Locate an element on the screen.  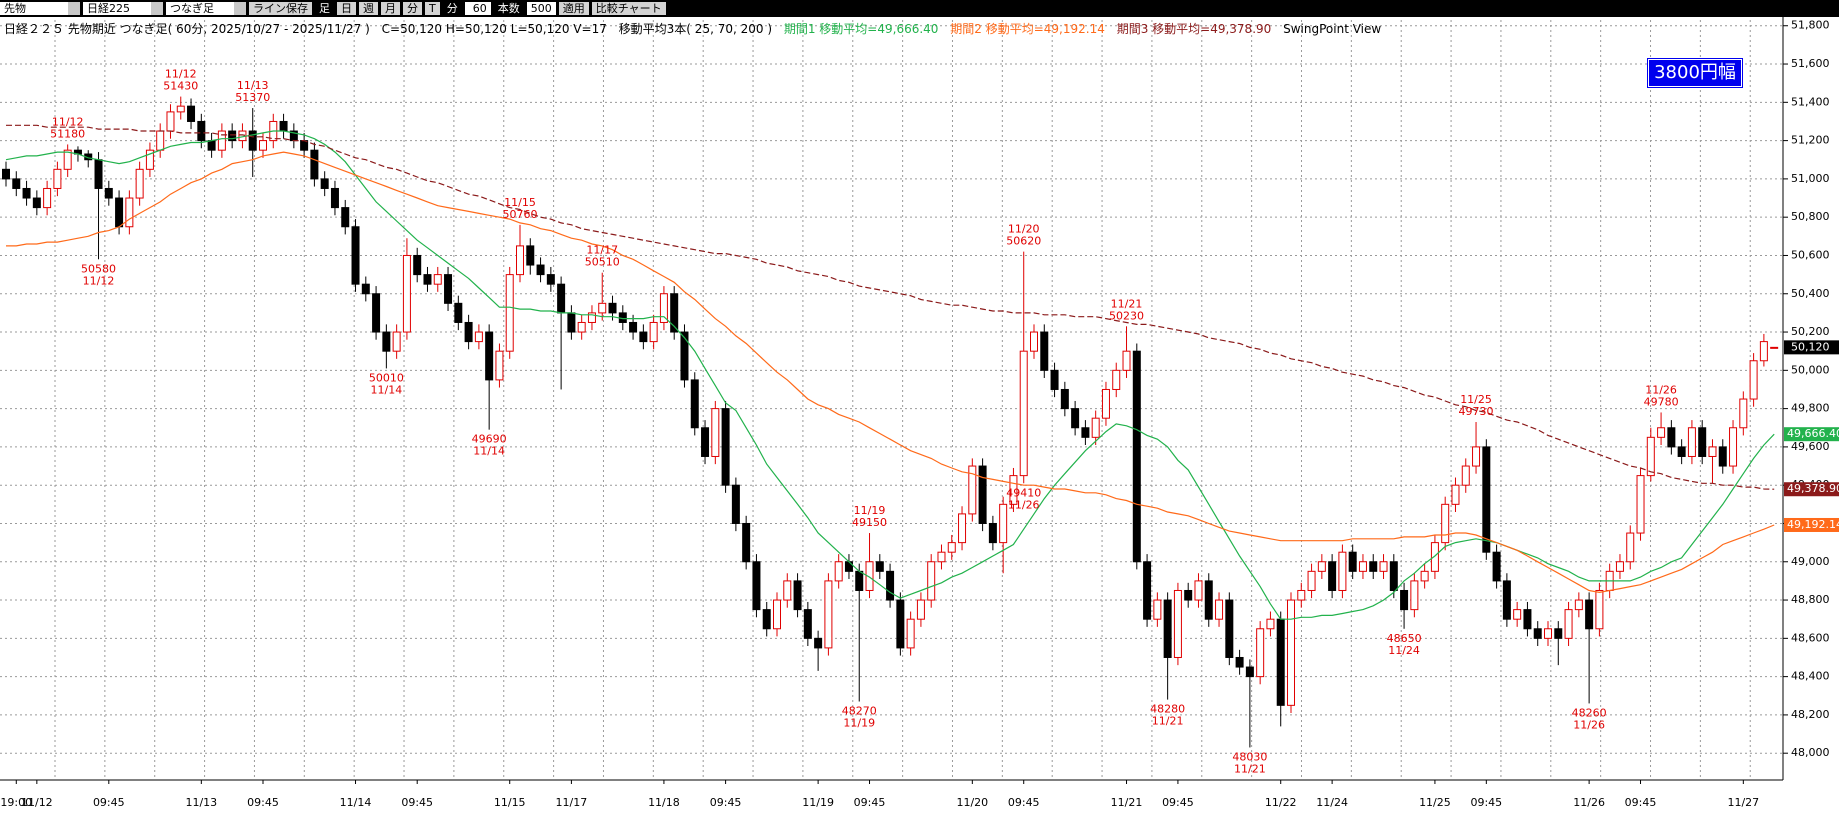
swing-date: 11/20 is located at coordinates (1024, 229).